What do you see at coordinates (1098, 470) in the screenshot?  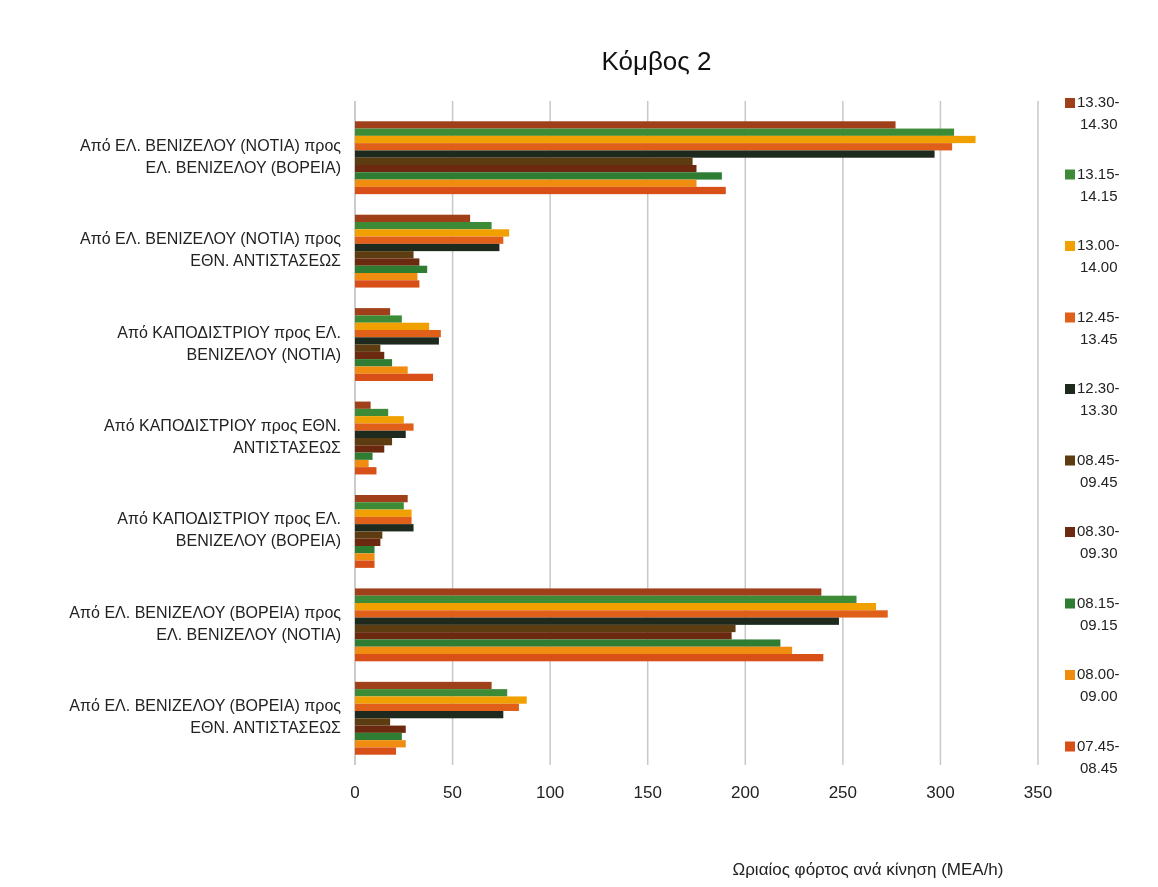 I see `legend-label: 08.45-09.45` at bounding box center [1098, 470].